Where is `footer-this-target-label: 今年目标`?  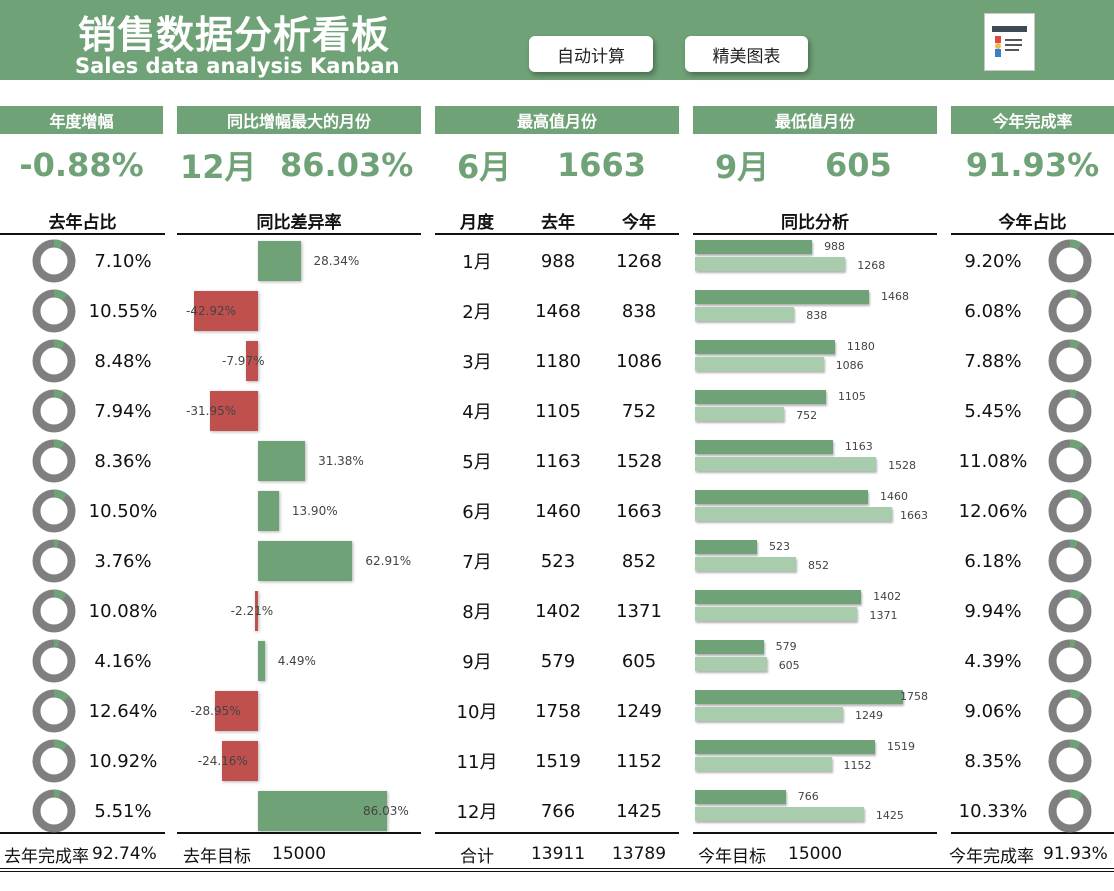
footer-this-target-label: 今年目标 is located at coordinates (732, 856).